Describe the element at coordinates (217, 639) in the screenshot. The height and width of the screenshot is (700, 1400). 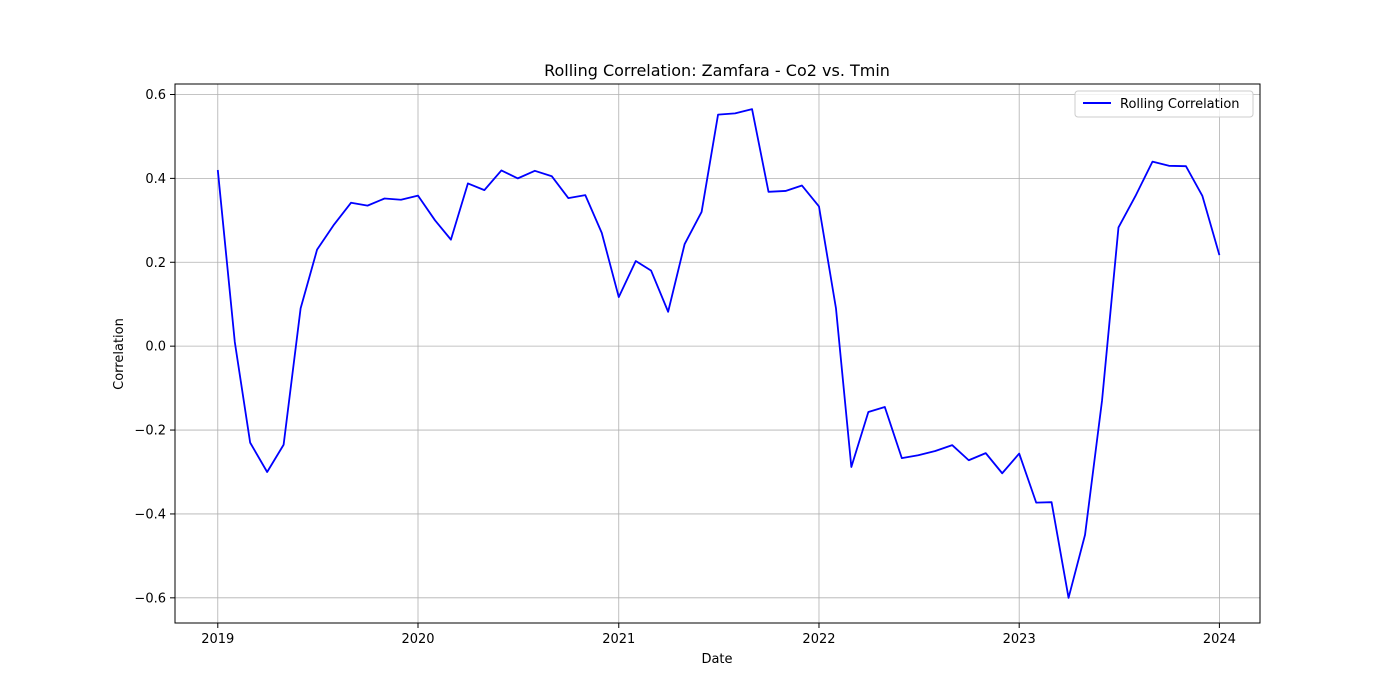
I see `x-tick-label: 2019` at that location.